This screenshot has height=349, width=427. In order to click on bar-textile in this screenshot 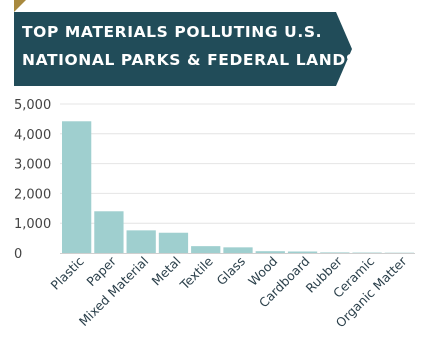, I will do `click(206, 249)`.